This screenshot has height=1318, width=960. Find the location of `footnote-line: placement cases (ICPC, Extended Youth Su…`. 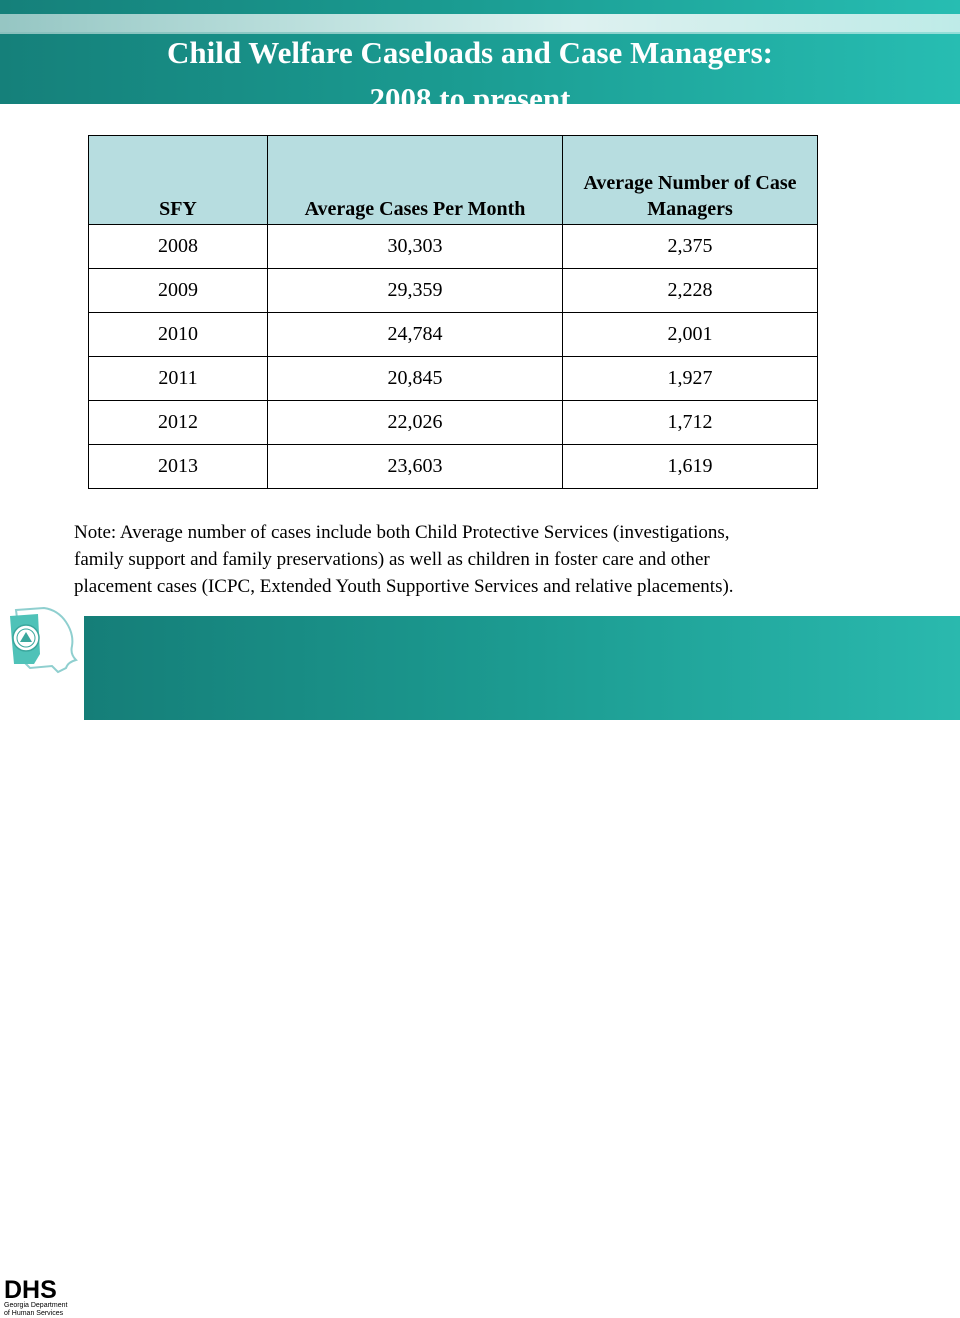

footnote-line: placement cases (ICPC, Extended Youth Su… is located at coordinates (404, 586).